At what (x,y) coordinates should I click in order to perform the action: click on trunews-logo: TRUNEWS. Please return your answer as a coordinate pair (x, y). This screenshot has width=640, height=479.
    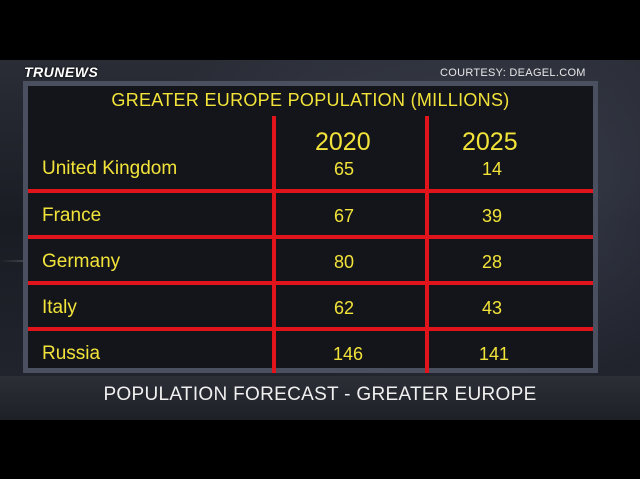
    Looking at the image, I should click on (61, 72).